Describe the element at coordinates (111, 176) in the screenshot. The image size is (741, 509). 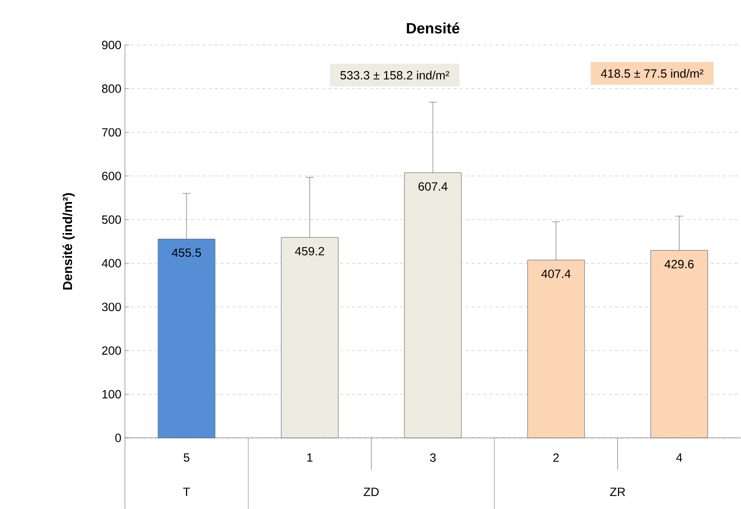
I see `y-tick-label: 600` at that location.